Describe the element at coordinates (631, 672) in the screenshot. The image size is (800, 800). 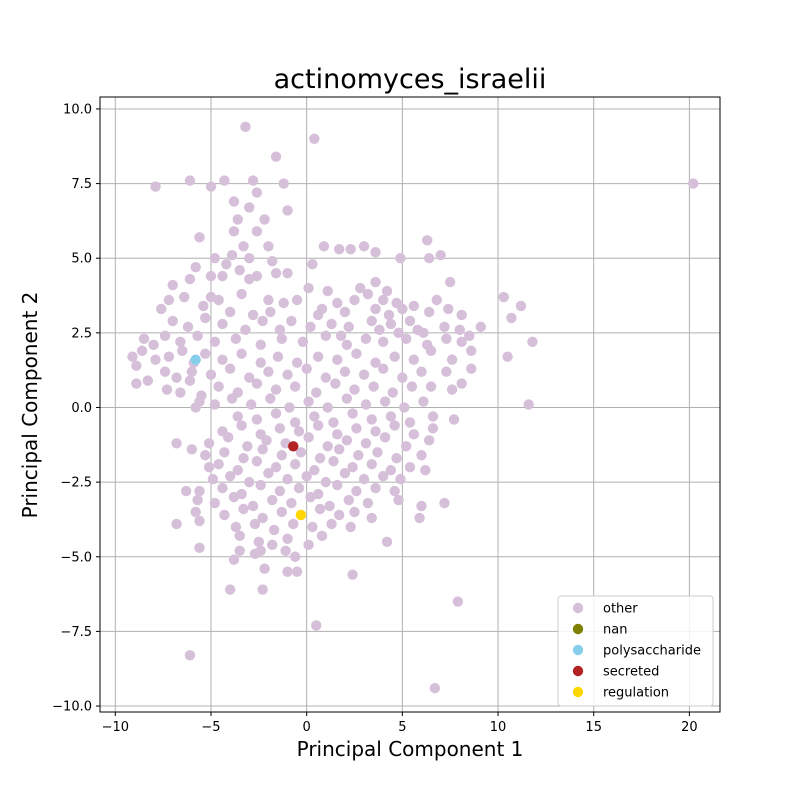
I see `legend-label-secreted: secreted` at that location.